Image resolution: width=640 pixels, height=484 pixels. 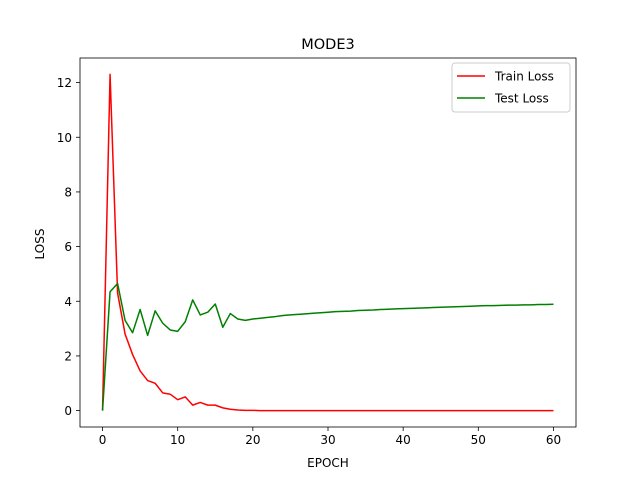 I want to click on x-tick-label: 50, so click(x=478, y=440).